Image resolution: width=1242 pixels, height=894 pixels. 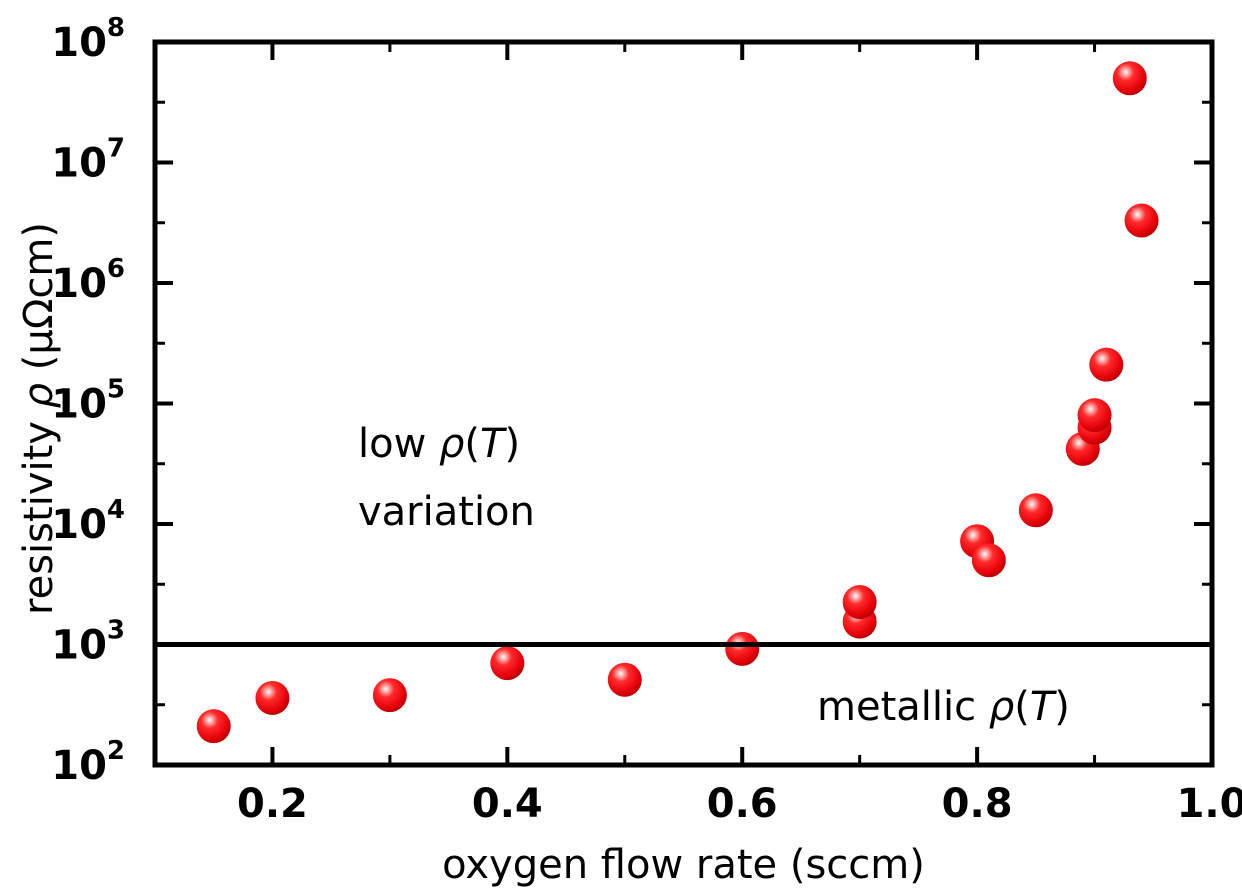 I want to click on y-tick-exponent: 5, so click(x=116, y=390).